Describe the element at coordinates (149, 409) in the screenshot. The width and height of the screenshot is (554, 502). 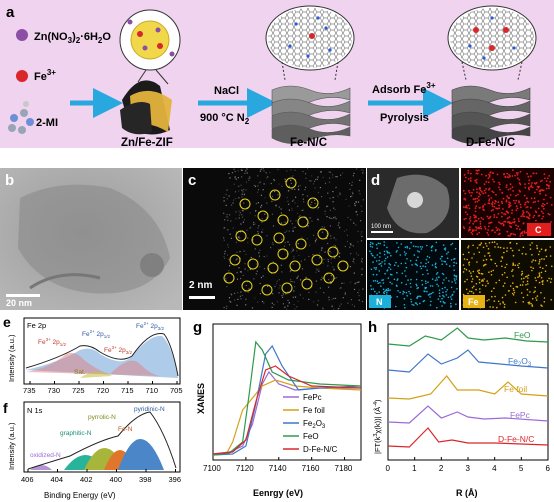
I see `species-label-pyridinic-n: pyridinic-N` at that location.